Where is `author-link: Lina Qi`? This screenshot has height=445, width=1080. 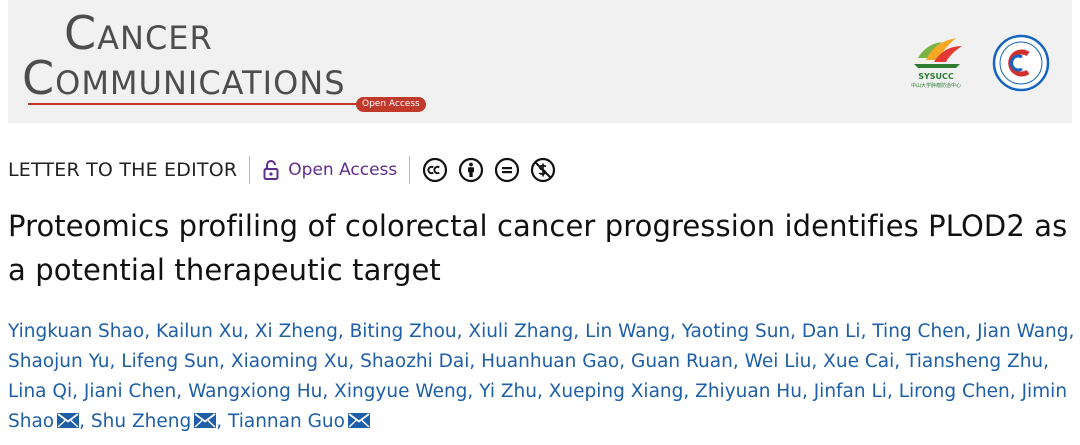
author-link: Lina Qi is located at coordinates (40, 391).